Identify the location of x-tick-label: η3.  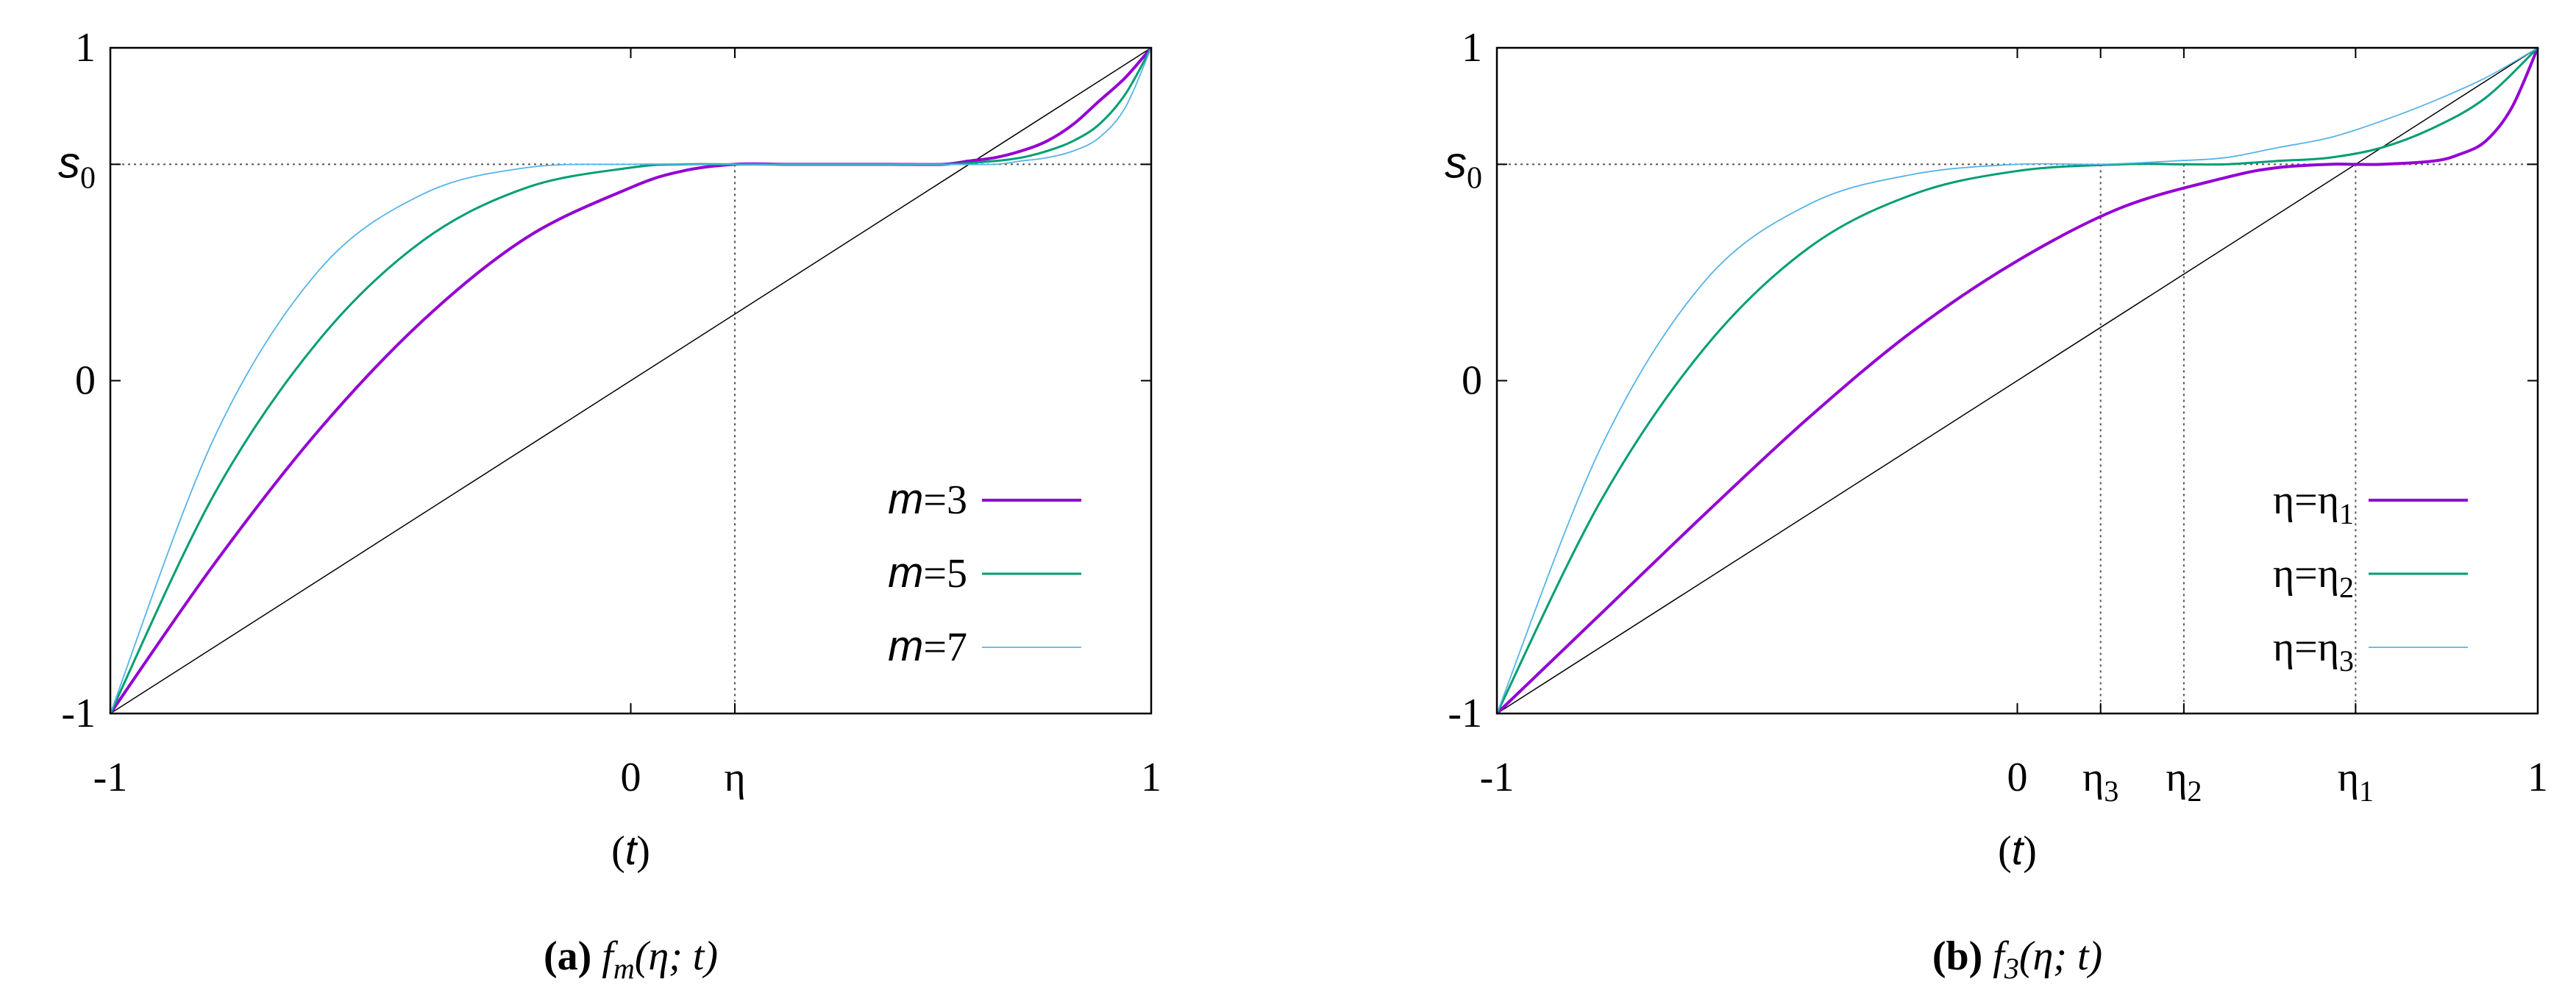
(2100, 781).